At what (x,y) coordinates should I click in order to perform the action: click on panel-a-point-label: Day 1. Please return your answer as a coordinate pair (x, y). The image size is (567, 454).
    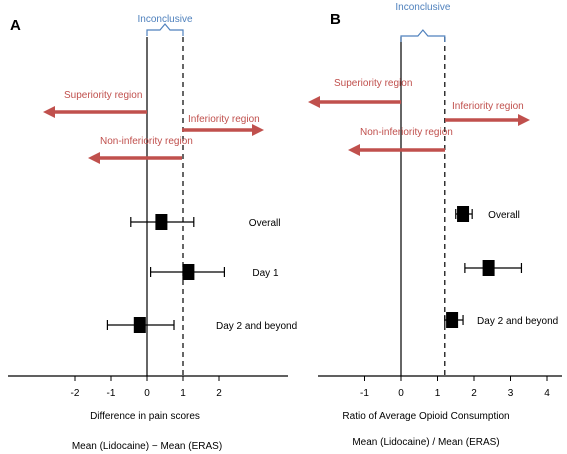
    Looking at the image, I should click on (265, 273).